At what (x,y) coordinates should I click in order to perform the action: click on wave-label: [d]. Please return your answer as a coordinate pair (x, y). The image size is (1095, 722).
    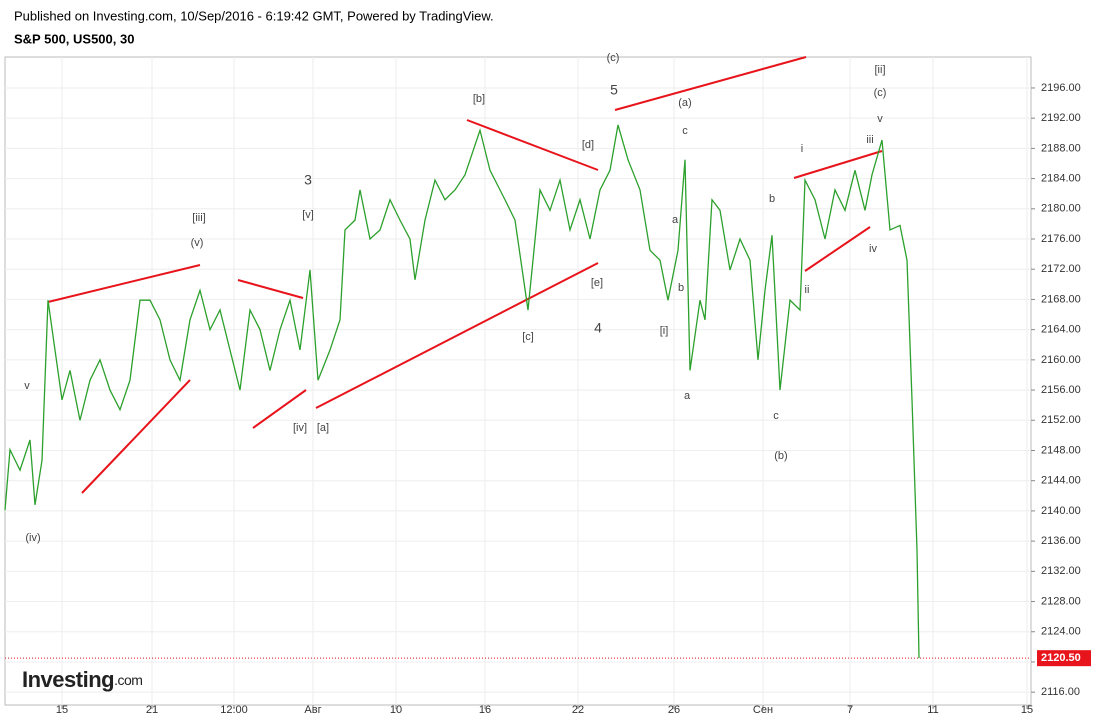
    Looking at the image, I should click on (588, 145).